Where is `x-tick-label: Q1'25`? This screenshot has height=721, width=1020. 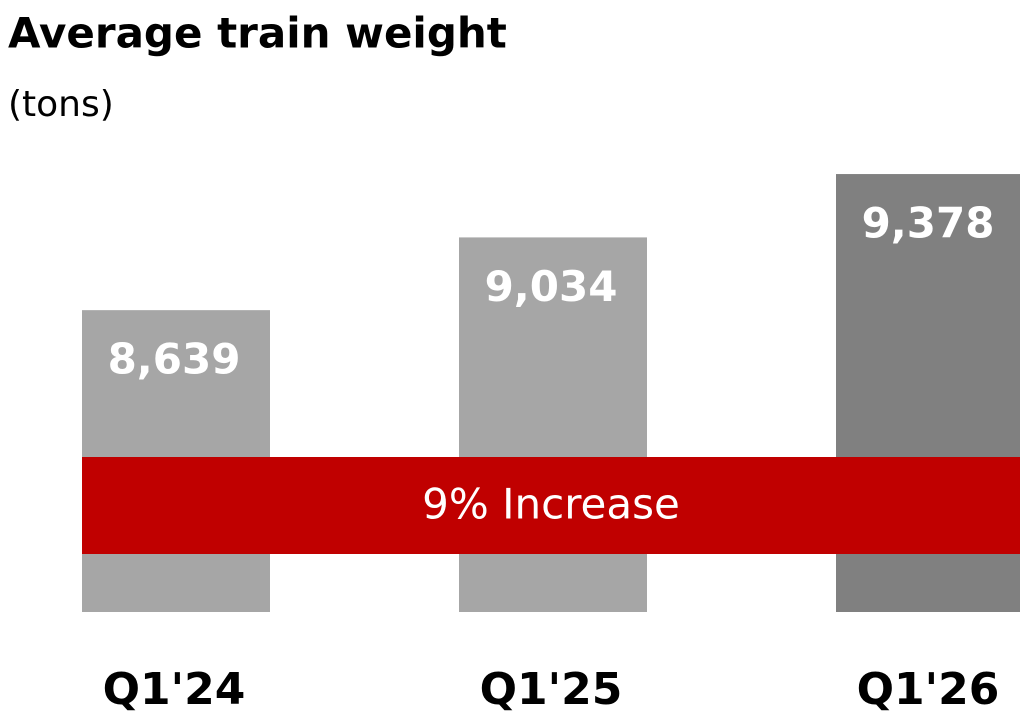 x-tick-label: Q1'25 is located at coordinates (551, 689).